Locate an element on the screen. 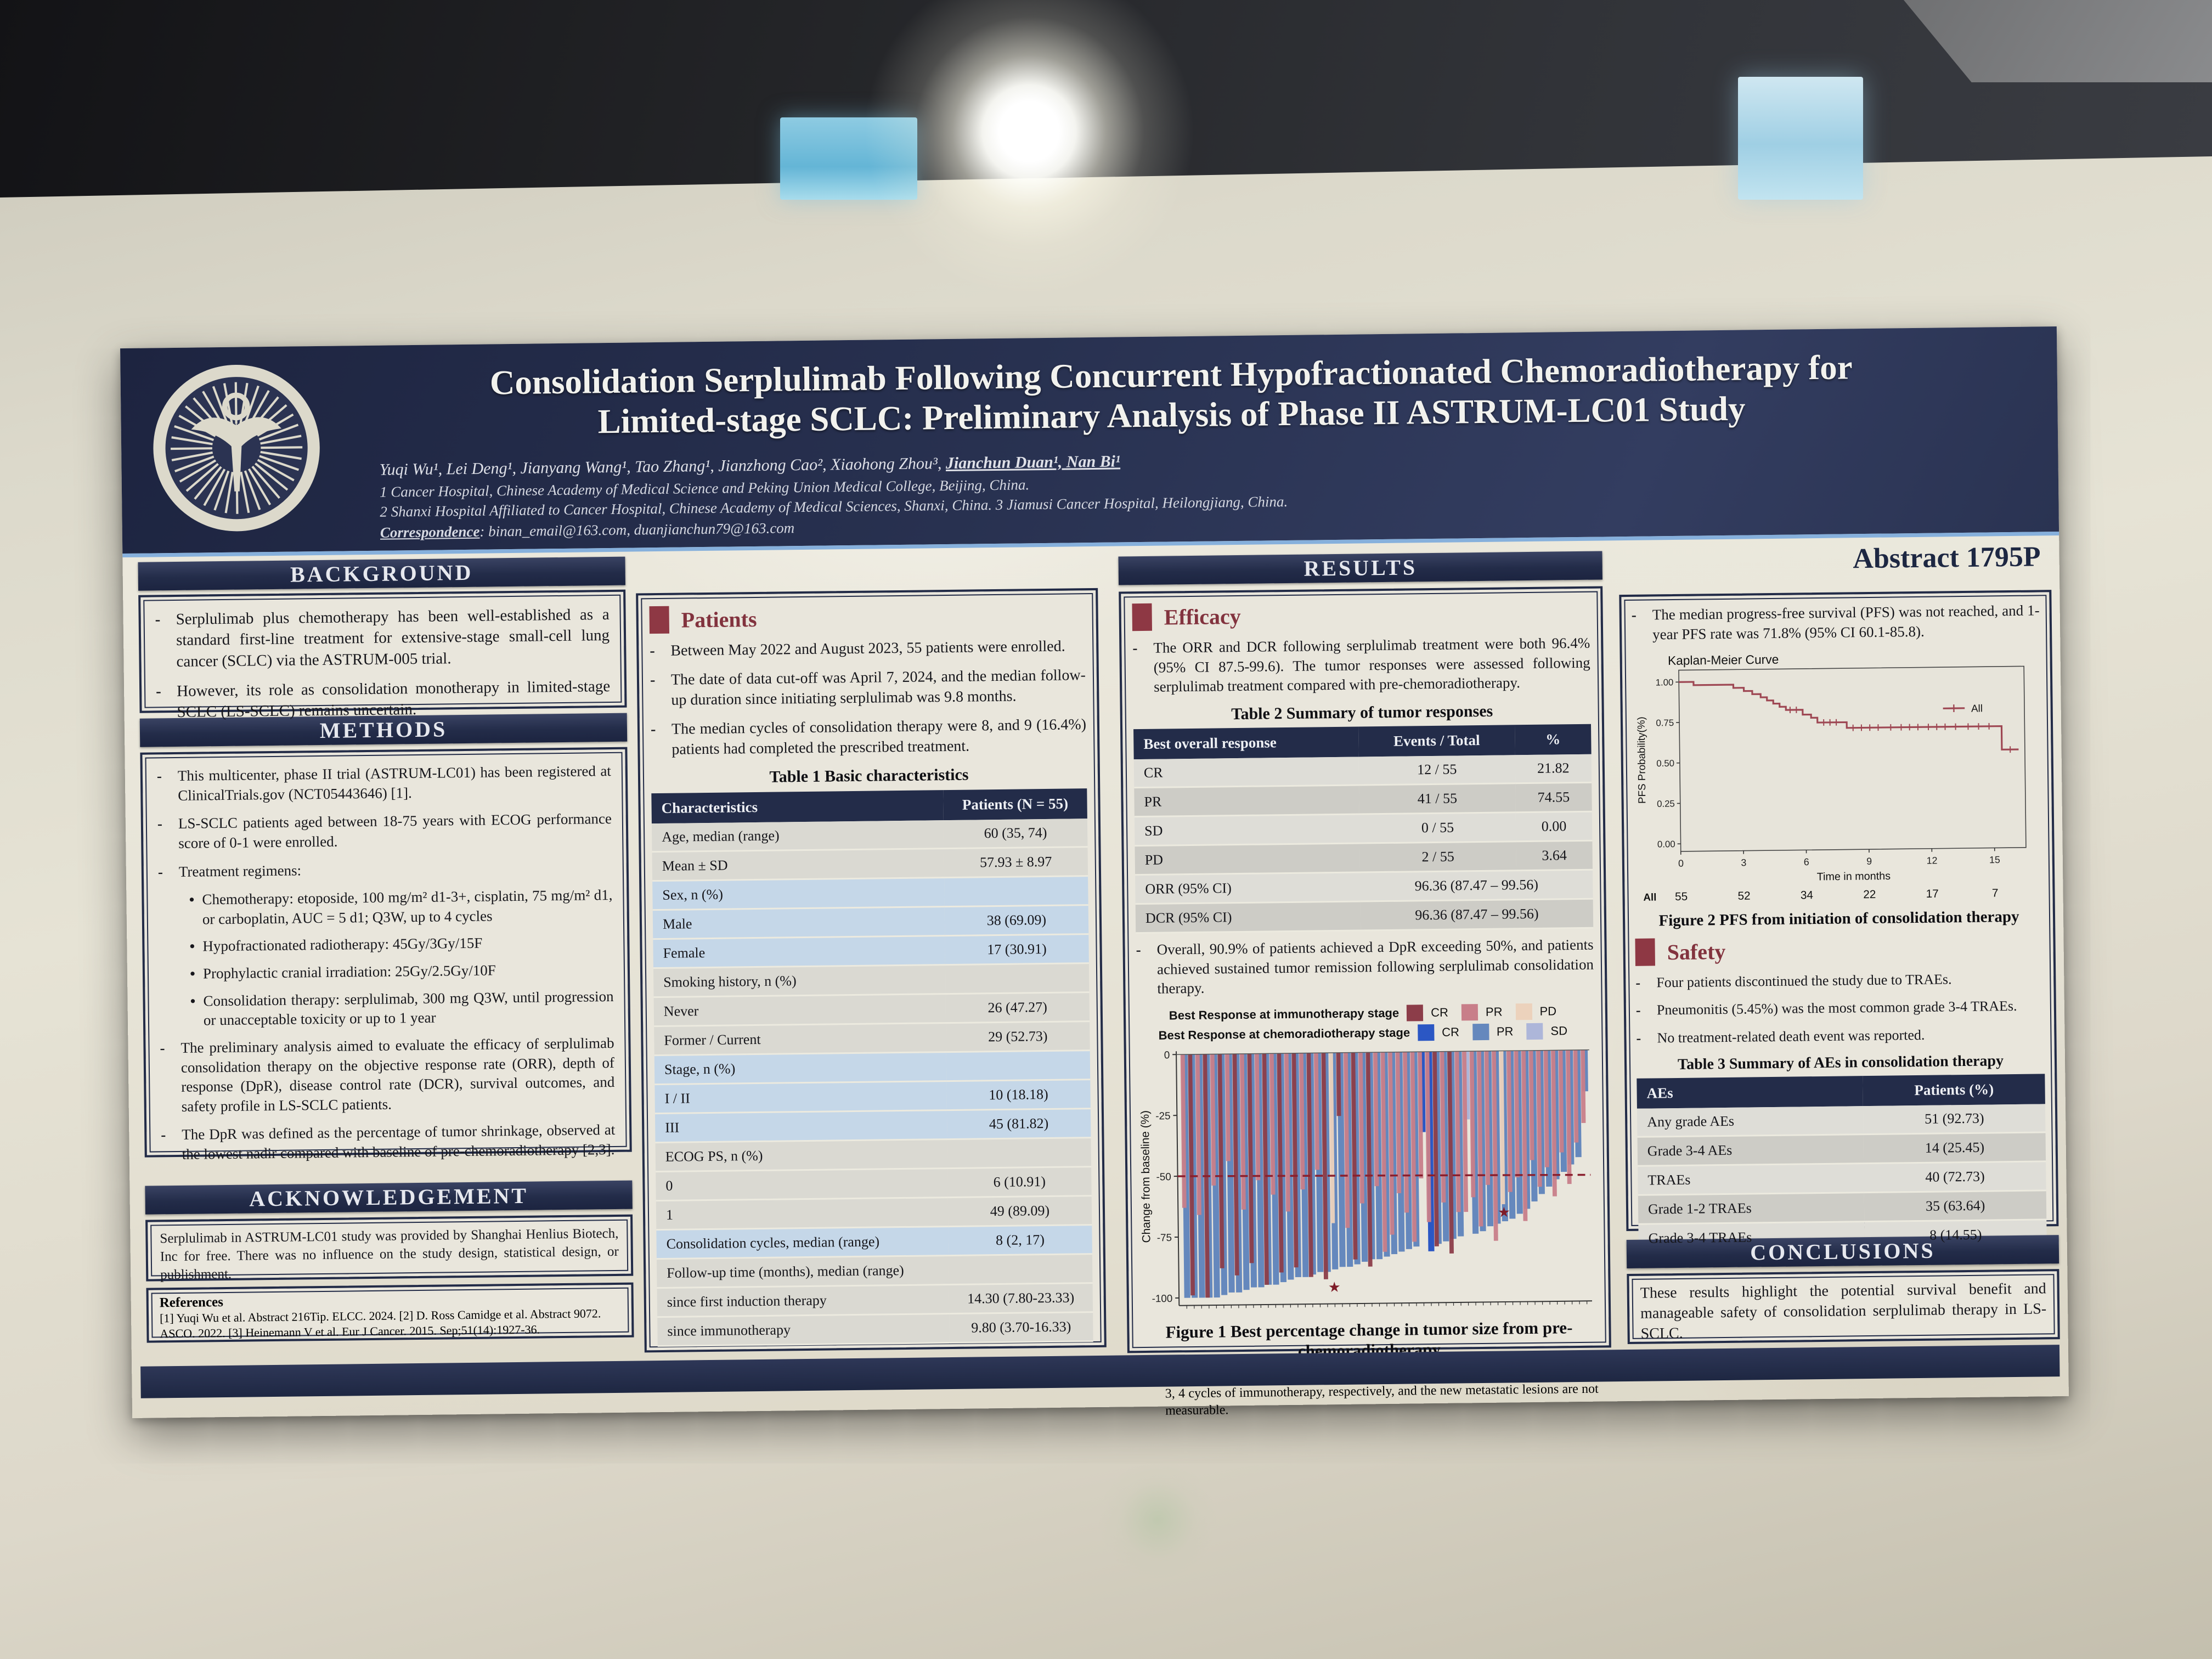 The image size is (2212, 1659). waterfall-svg: 0 -25 -50 -75 -100 Change from baseline (%) ★ ★ is located at coordinates (1366, 1179).